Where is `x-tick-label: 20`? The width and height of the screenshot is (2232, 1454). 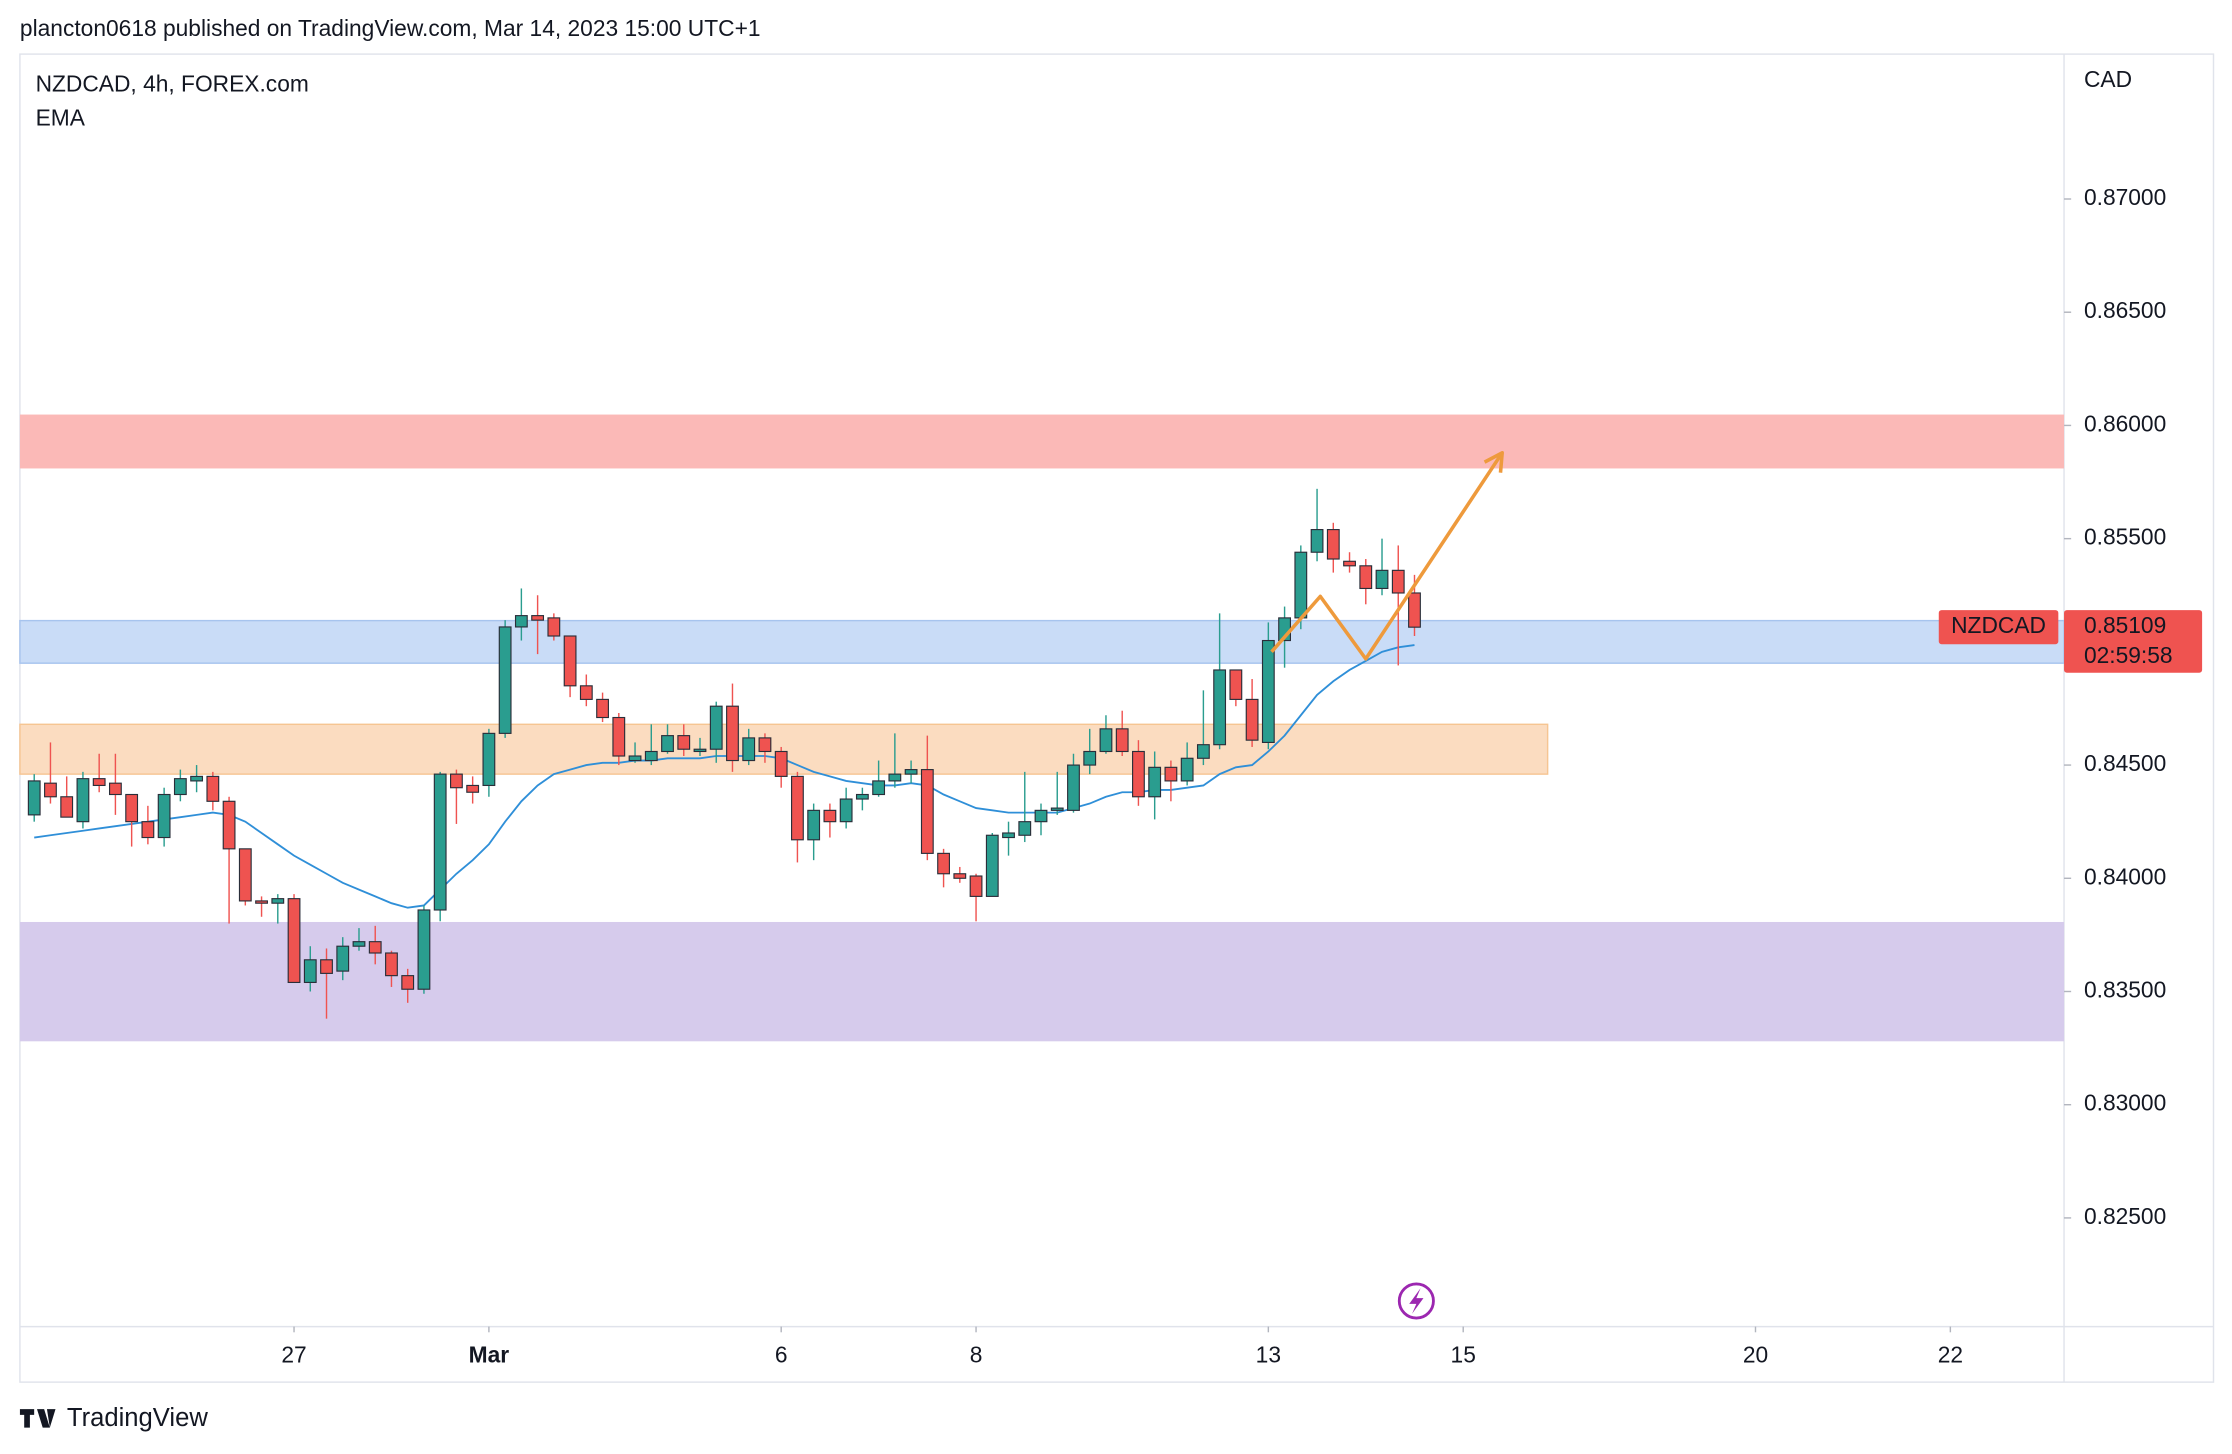
x-tick-label: 20 is located at coordinates (1755, 1355).